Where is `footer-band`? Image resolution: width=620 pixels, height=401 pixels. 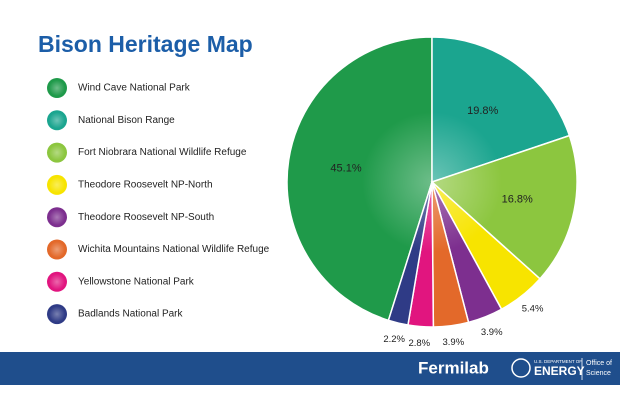
footer-band is located at coordinates (310, 368).